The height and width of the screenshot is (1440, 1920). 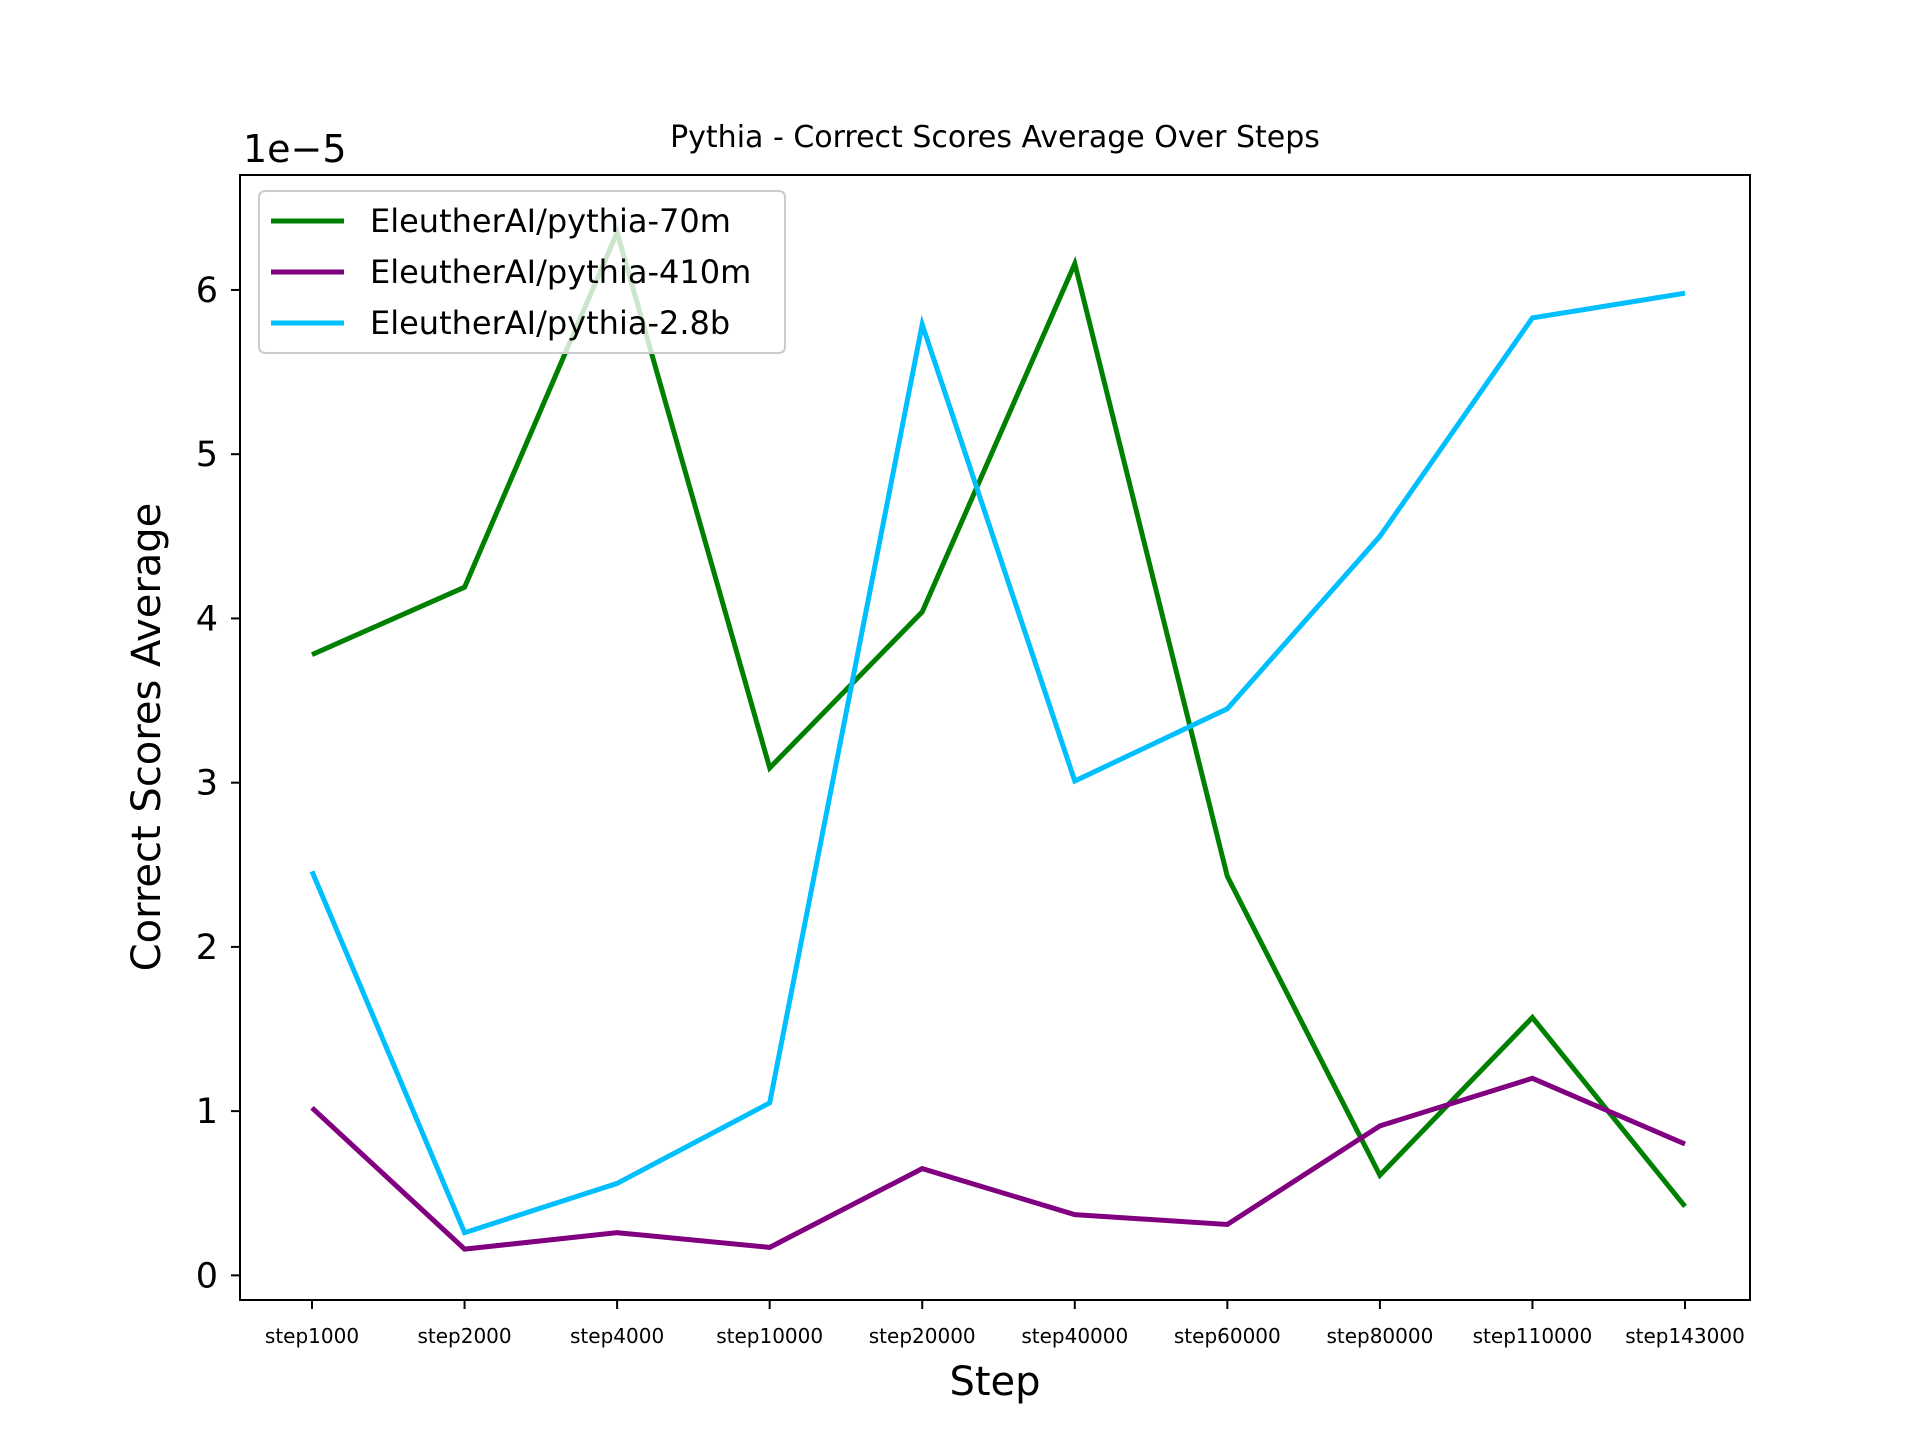 What do you see at coordinates (1533, 1336) in the screenshot?
I see `x-tick-label: step110000` at bounding box center [1533, 1336].